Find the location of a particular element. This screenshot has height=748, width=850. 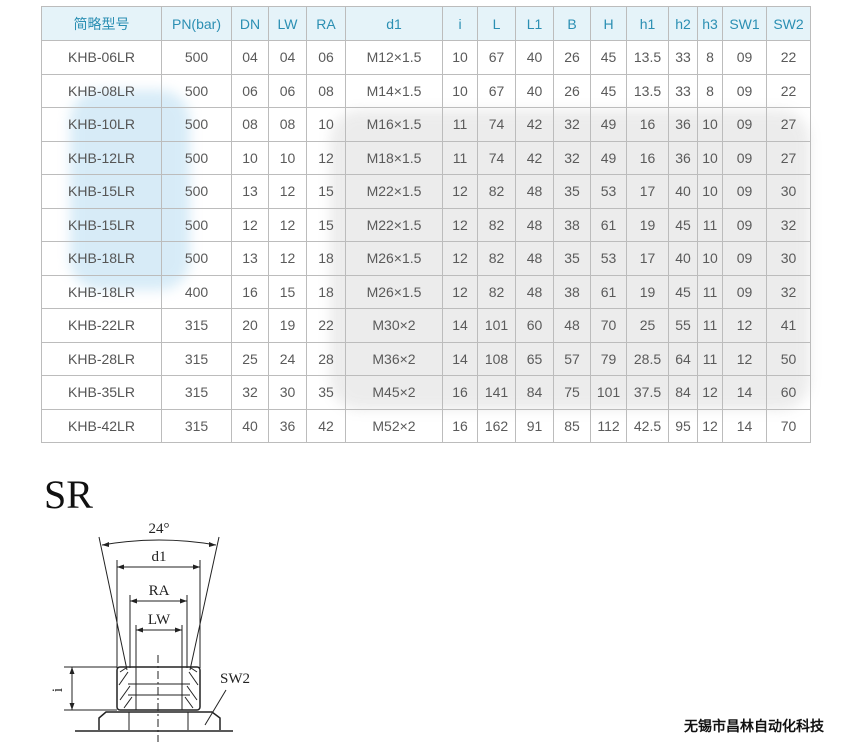

table-cell: 141 is located at coordinates (496, 392).